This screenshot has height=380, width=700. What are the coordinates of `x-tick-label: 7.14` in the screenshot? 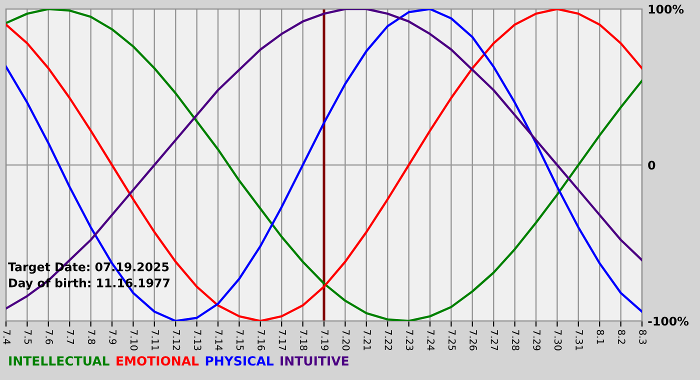 It's located at (218, 340).